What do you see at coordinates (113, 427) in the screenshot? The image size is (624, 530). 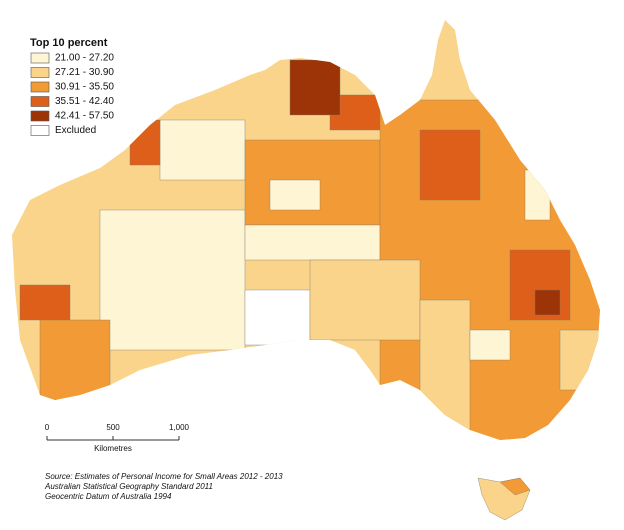 I see `scale-tick-label: 500` at bounding box center [113, 427].